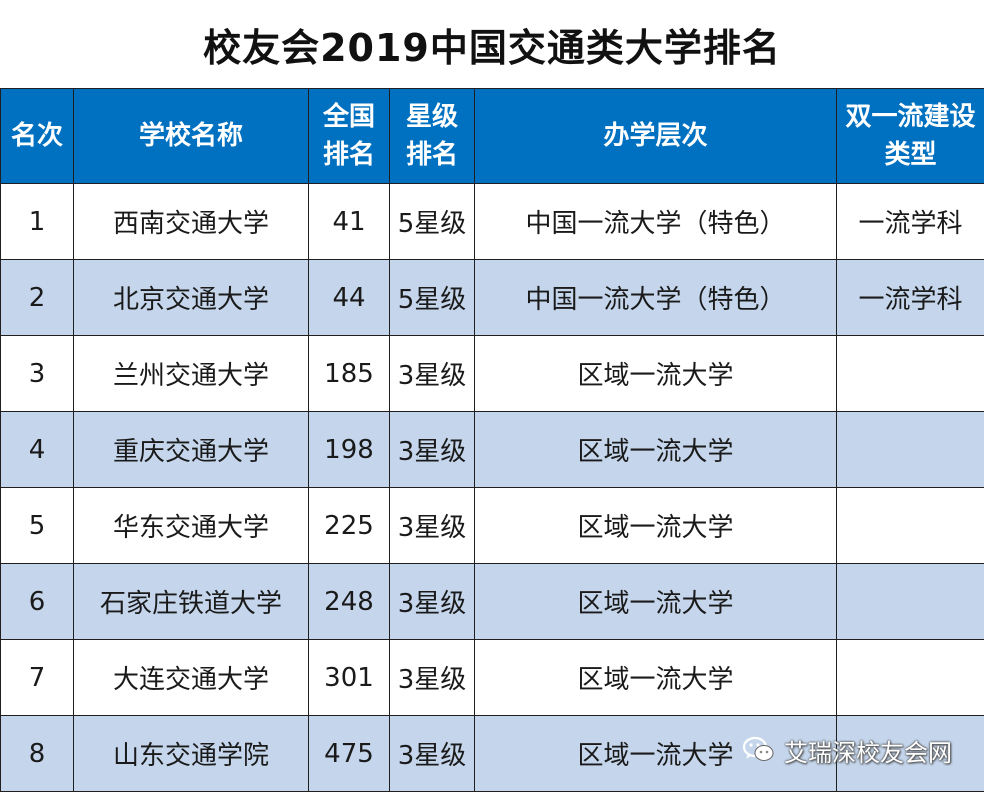  What do you see at coordinates (37, 136) in the screenshot?
I see `header-rank: 名次` at bounding box center [37, 136].